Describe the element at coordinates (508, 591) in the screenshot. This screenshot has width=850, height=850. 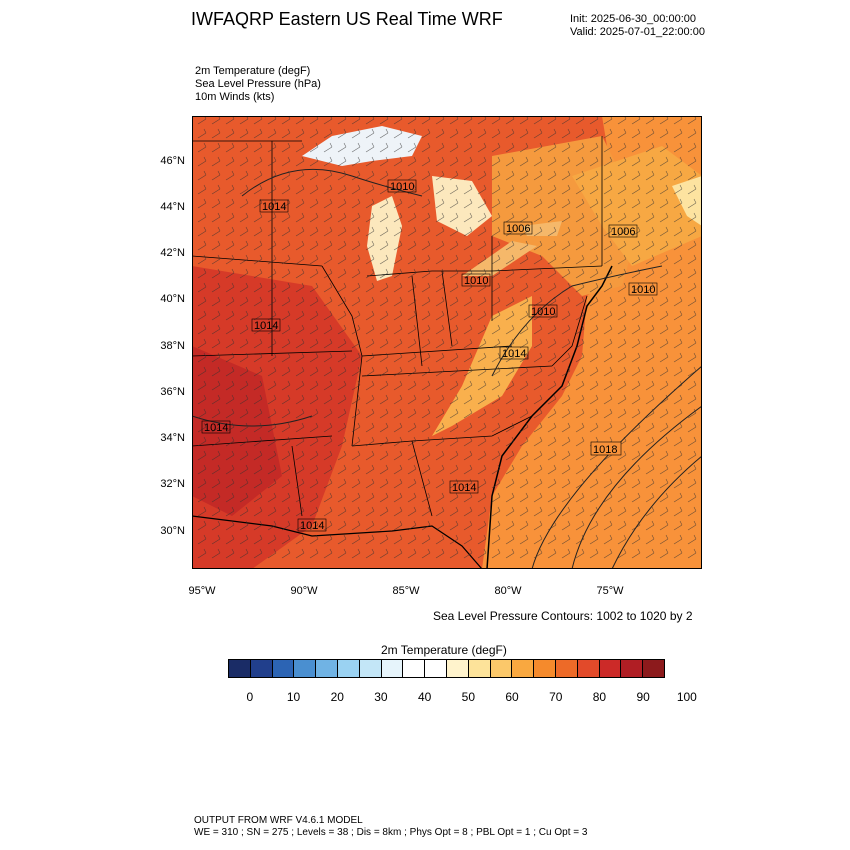
I see `lon-label: 80°W` at that location.